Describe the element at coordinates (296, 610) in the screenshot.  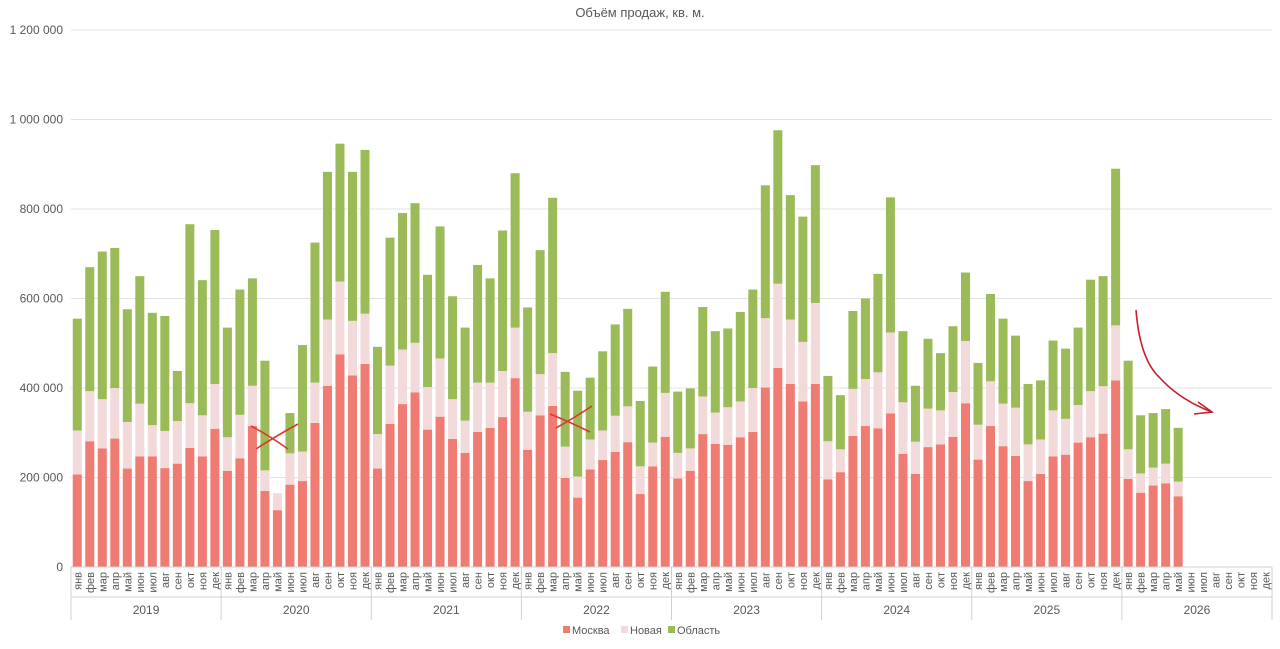
I see `x-tick-label-year: 2020` at that location.